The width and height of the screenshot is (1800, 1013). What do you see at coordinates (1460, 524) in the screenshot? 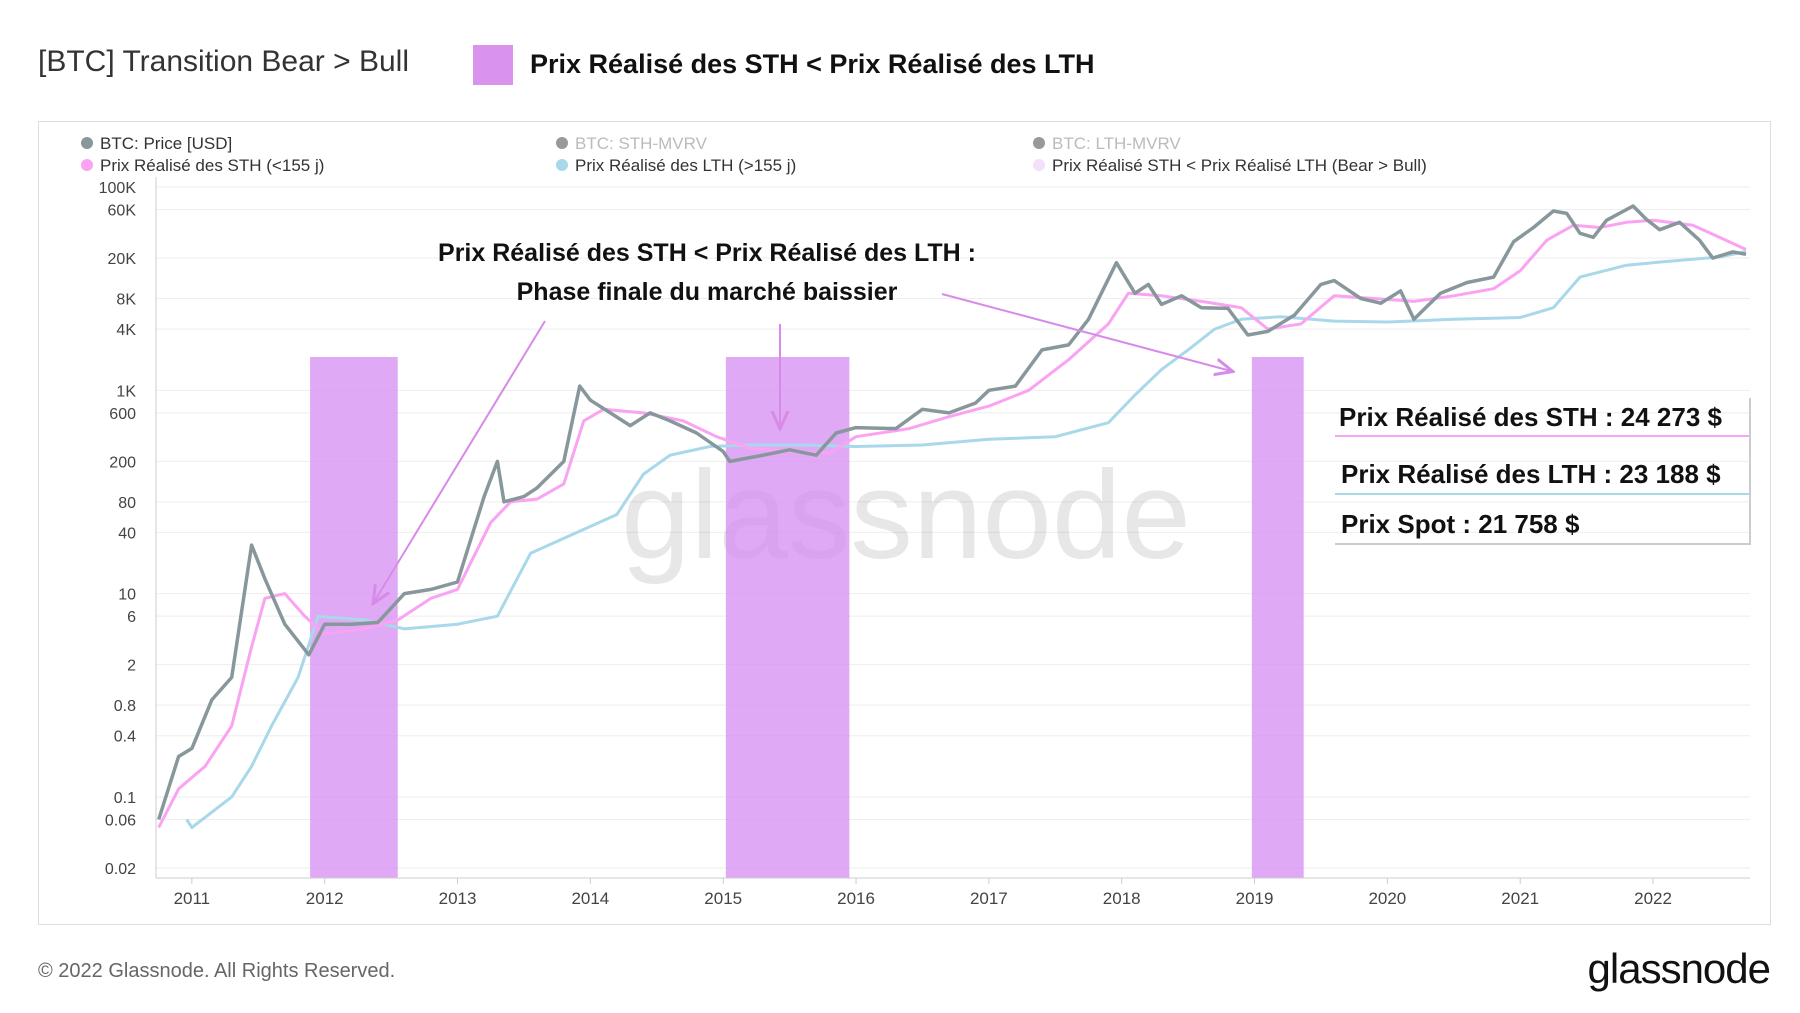
I see `spot-price-value: Prix Spot : 21 758 $` at bounding box center [1460, 524].